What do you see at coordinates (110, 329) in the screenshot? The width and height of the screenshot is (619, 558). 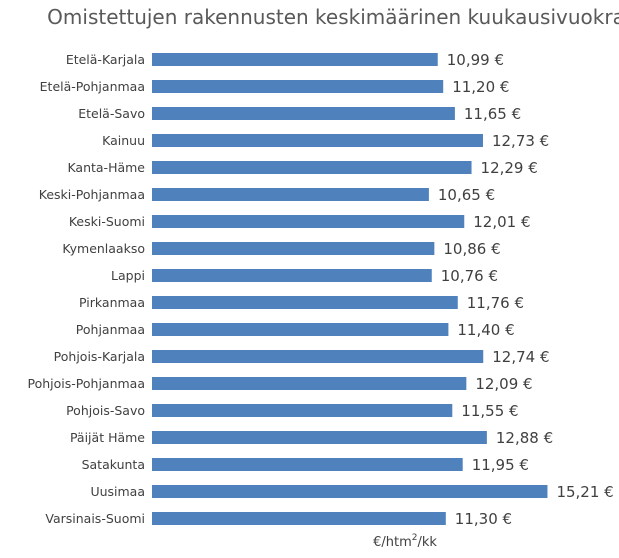 I see `category-label: Pohjanmaa` at bounding box center [110, 329].